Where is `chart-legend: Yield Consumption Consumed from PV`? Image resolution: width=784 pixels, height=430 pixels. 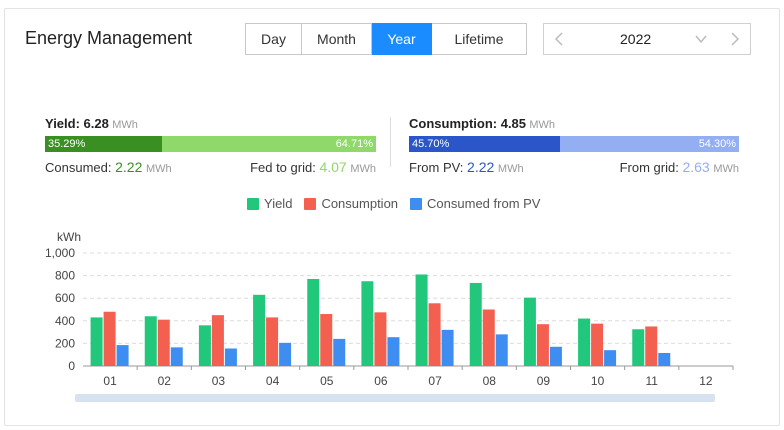 chart-legend: Yield Consumption Consumed from PV is located at coordinates (393, 203).